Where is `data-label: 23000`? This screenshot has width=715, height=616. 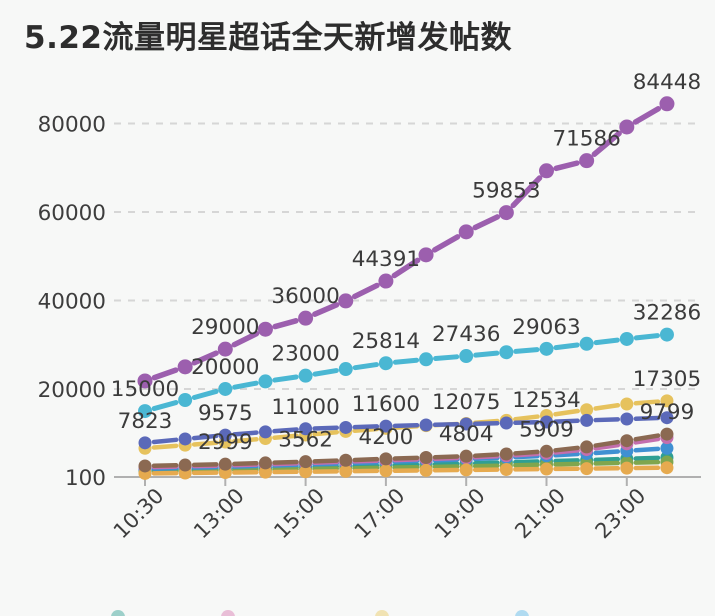 data-label: 23000 is located at coordinates (305, 354).